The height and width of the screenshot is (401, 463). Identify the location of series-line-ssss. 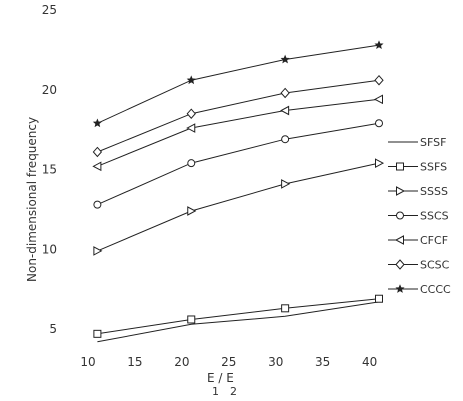
(238, 207).